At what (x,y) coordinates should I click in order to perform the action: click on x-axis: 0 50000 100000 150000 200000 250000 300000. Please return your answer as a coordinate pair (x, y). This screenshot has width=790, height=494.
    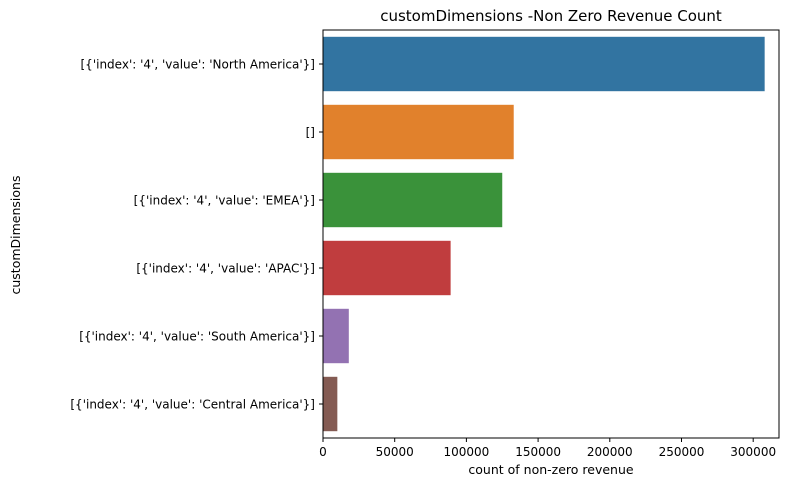
    Looking at the image, I should click on (547, 448).